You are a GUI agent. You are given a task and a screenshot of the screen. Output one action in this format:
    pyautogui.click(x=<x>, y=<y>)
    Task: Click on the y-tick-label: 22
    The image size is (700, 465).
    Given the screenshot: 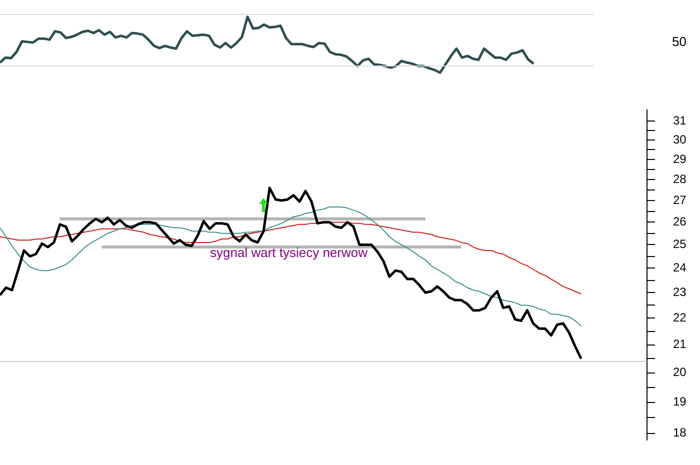 What is the action you would take?
    pyautogui.click(x=680, y=317)
    